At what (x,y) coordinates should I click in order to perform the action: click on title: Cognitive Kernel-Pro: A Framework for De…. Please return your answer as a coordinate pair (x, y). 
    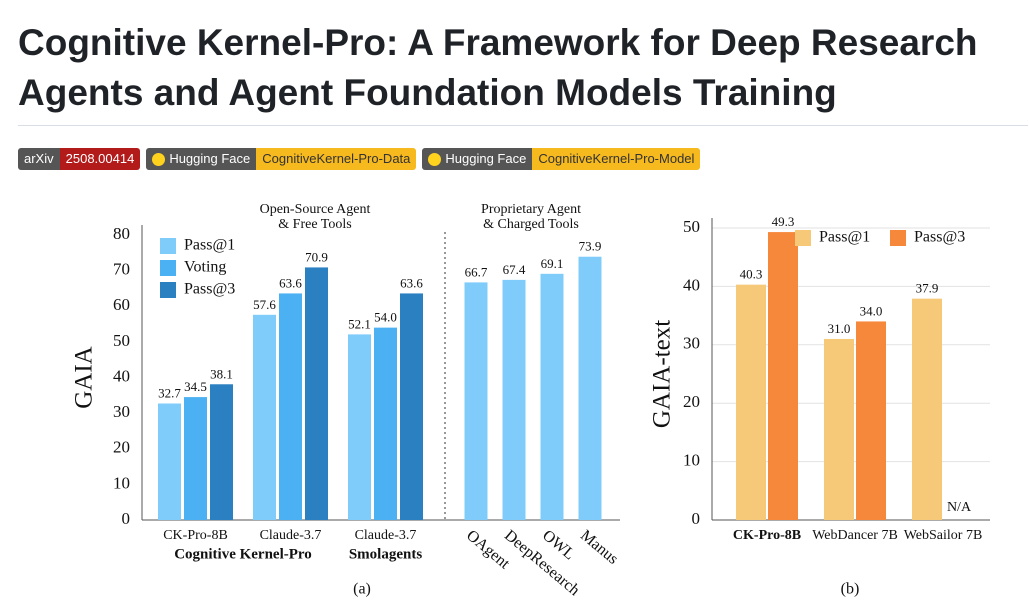
    Looking at the image, I should click on (498, 67).